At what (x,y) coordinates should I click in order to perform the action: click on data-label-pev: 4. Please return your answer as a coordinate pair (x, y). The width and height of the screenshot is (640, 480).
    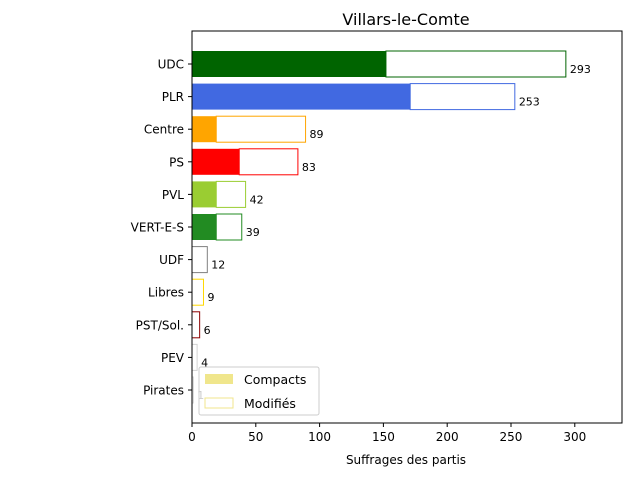
    Looking at the image, I should click on (204, 362).